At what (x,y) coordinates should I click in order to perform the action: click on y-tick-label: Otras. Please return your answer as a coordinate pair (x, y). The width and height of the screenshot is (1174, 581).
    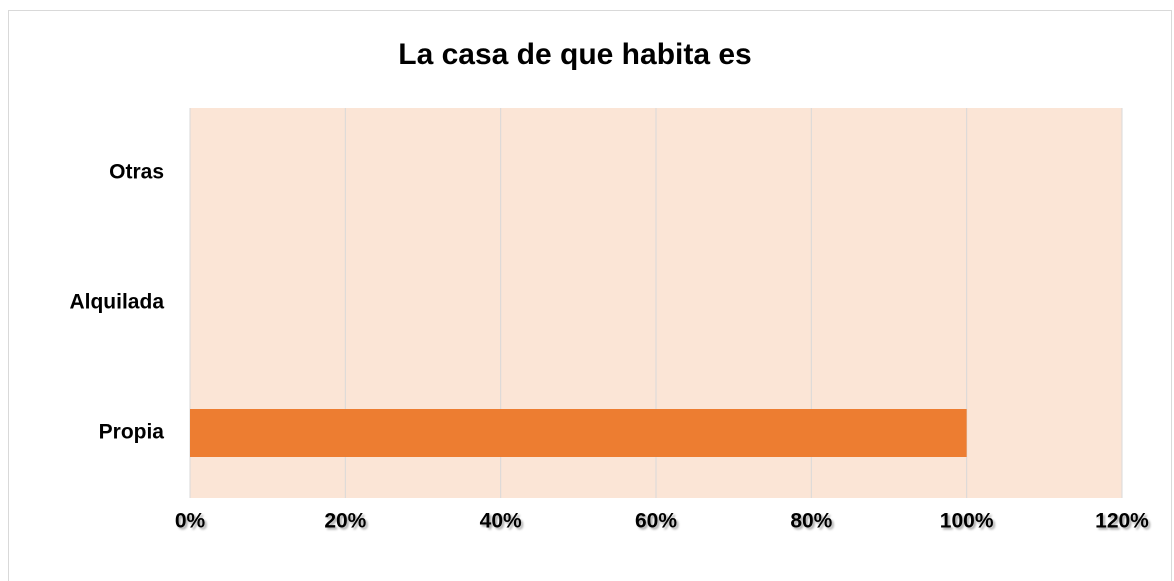
    Looking at the image, I should click on (136, 172).